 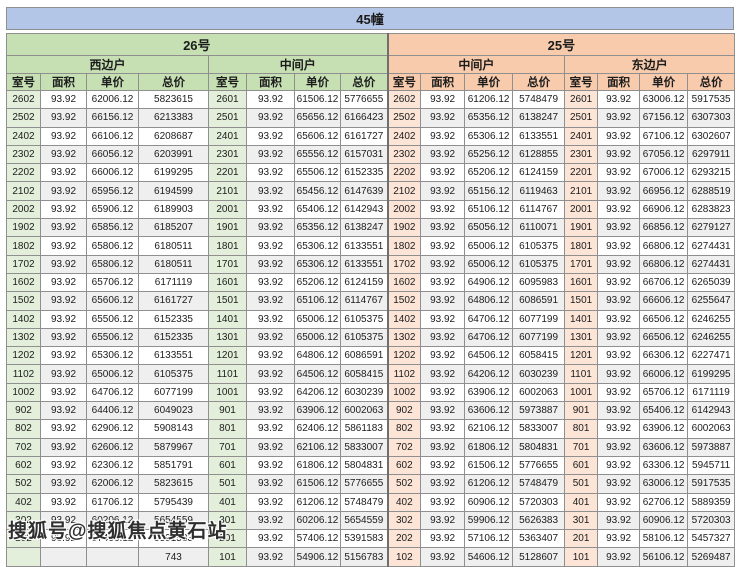 I want to click on value-cell: 61206.12, so click(x=317, y=502).